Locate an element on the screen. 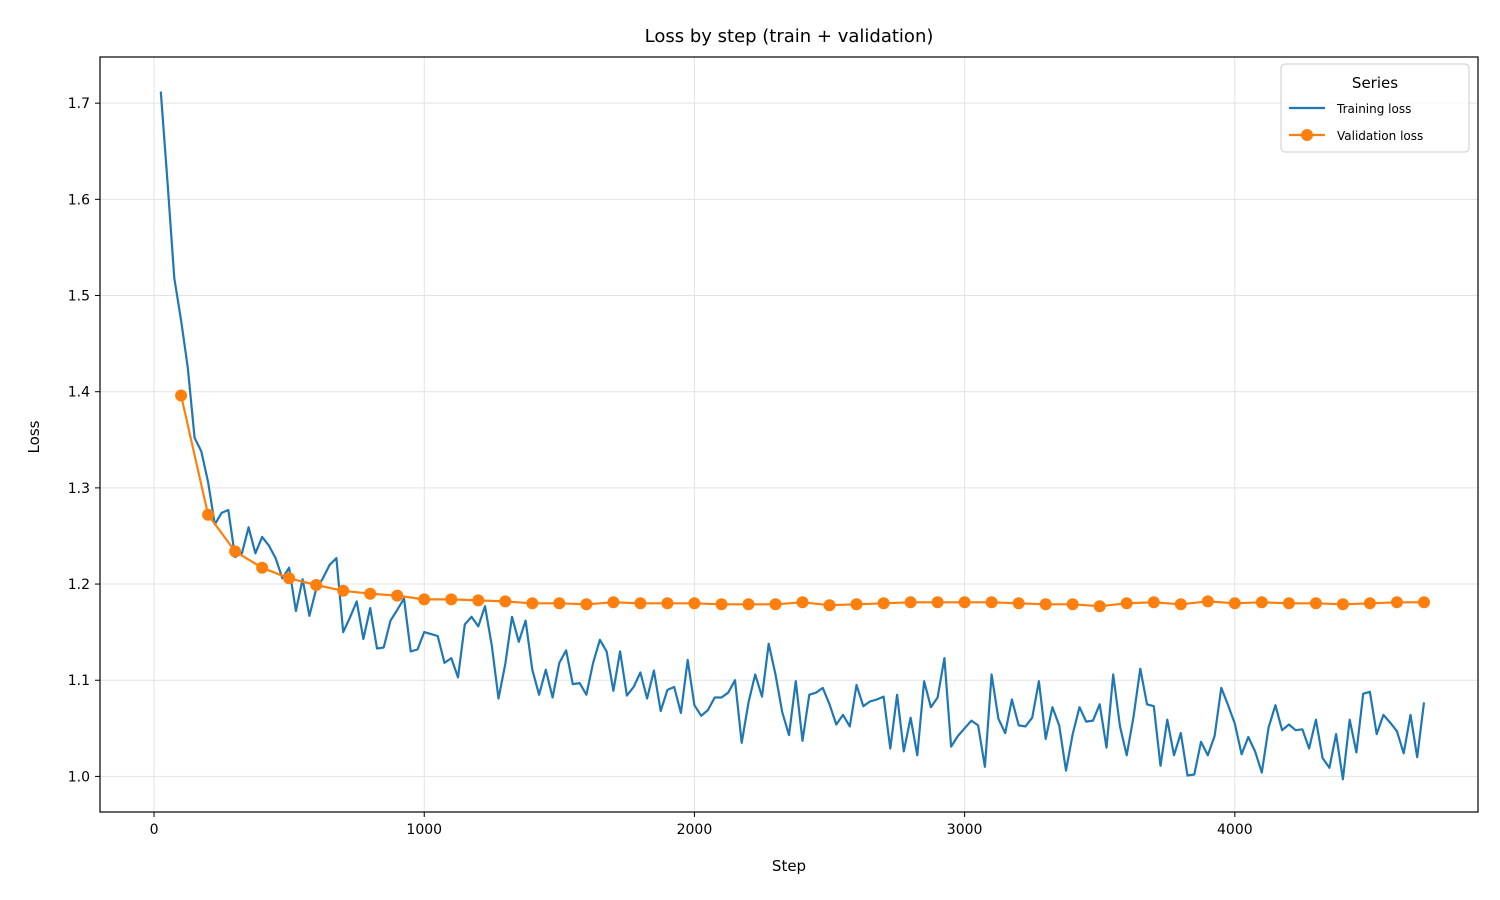 This screenshot has height=900, width=1500. y-tick-label: 1.3 is located at coordinates (79, 489).